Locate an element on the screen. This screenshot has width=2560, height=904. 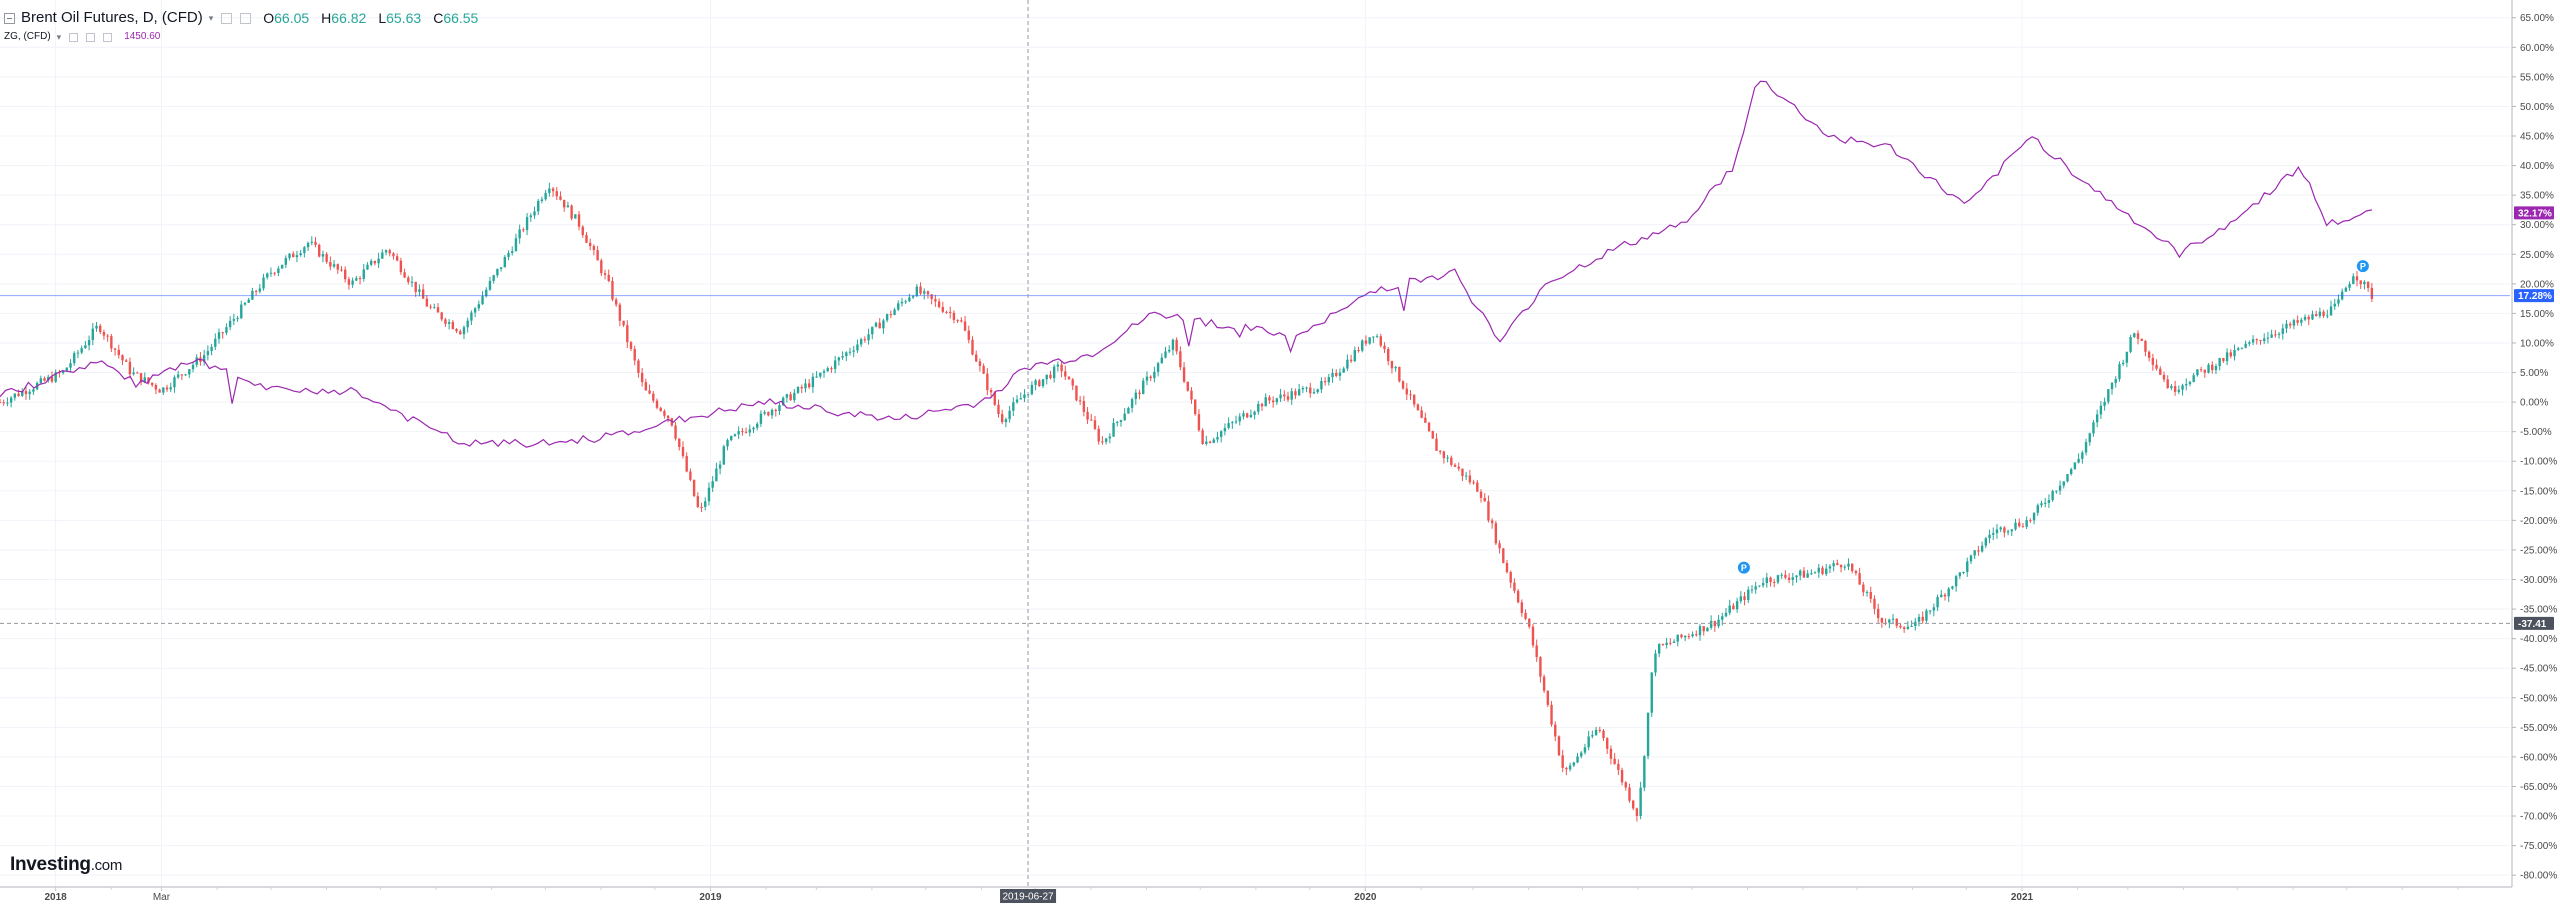
legend-high: H66.82 is located at coordinates (344, 18).